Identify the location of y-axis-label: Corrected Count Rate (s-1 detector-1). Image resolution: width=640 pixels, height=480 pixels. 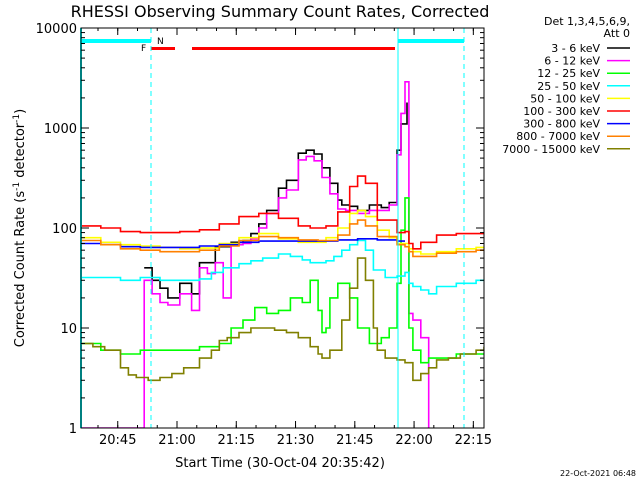
(20, 228).